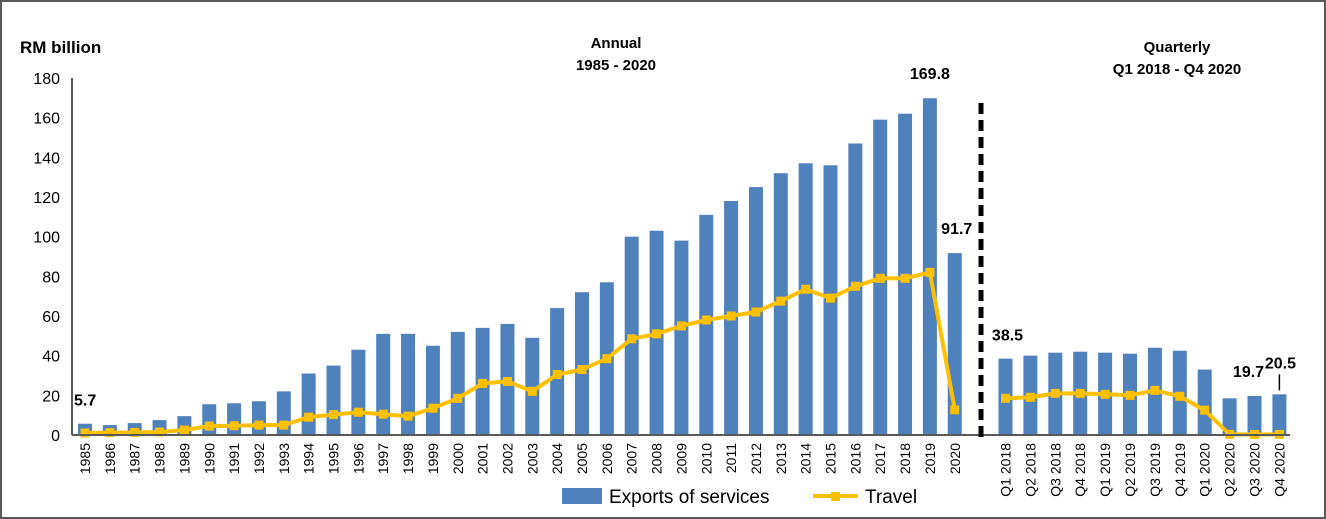  What do you see at coordinates (110, 433) in the screenshot?
I see `travel-marker-annual-1986` at bounding box center [110, 433].